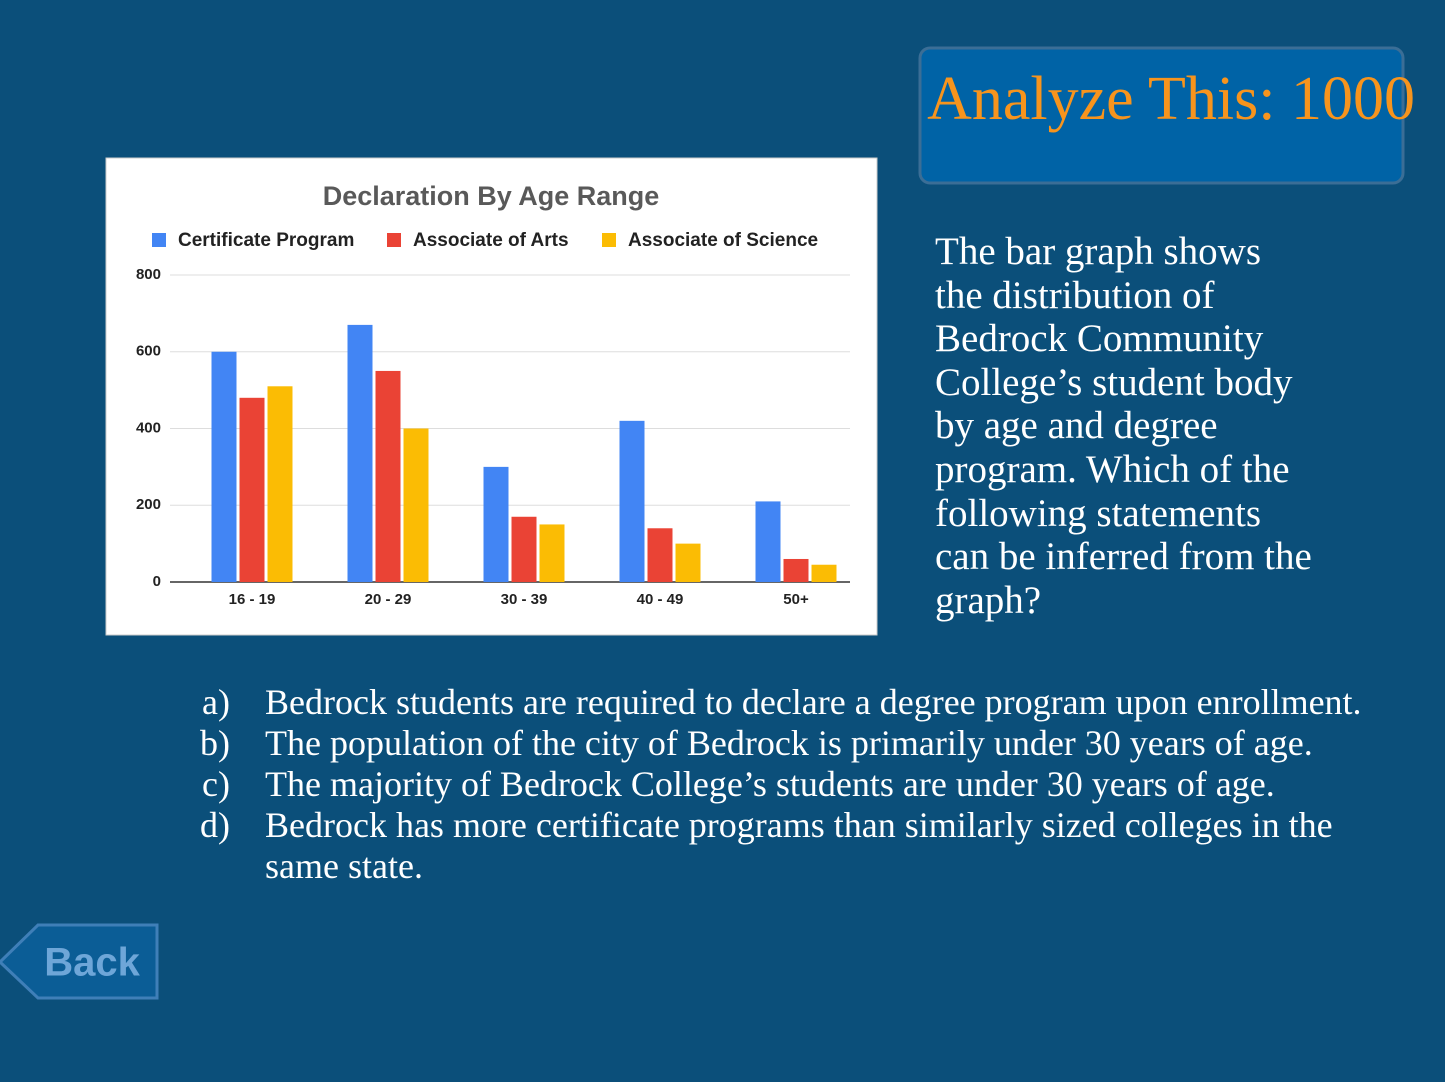  What do you see at coordinates (796, 599) in the screenshot?
I see `x-tick-label: 50+` at bounding box center [796, 599].